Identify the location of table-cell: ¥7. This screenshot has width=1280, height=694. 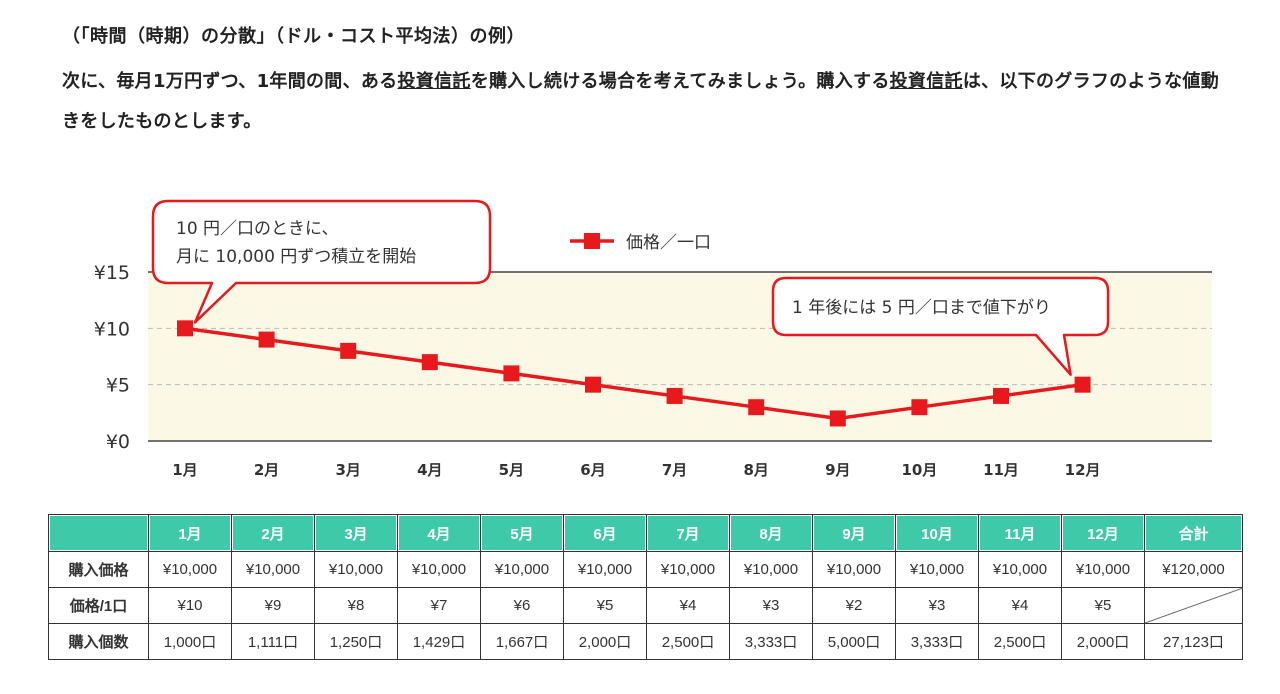
(439, 605).